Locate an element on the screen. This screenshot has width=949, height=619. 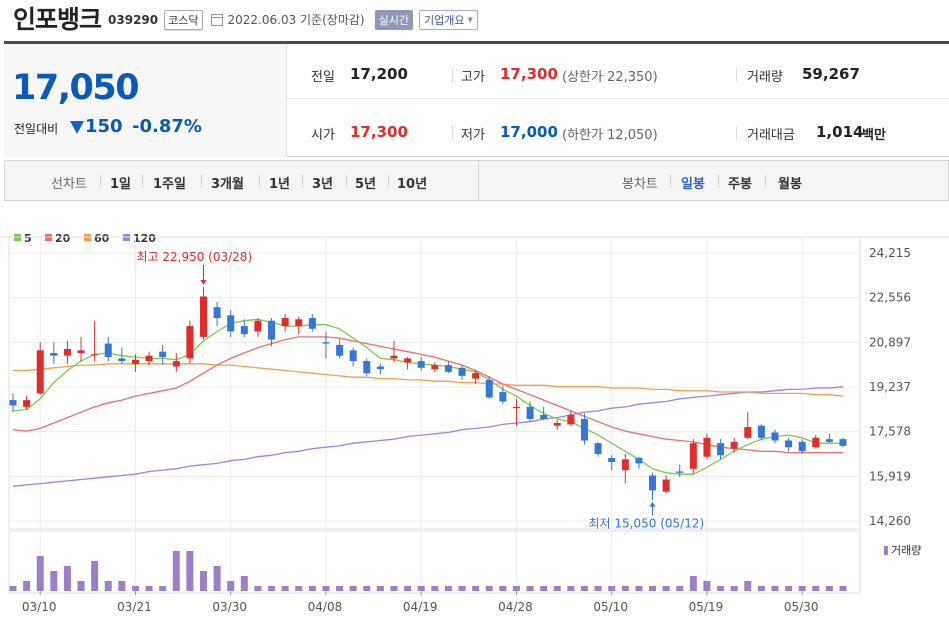
amount-label: 거래대금 is located at coordinates (771, 135).